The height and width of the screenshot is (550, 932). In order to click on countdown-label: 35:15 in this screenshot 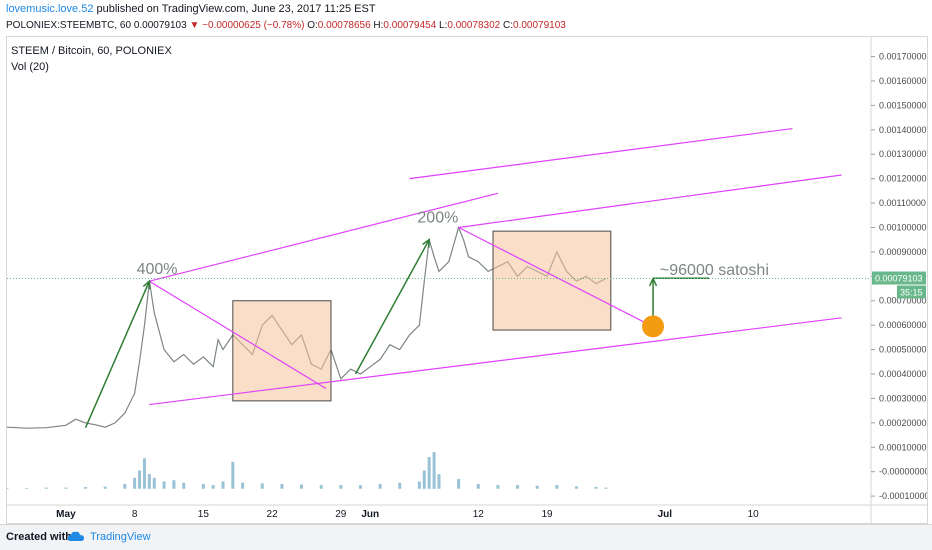, I will do `click(911, 293)`.